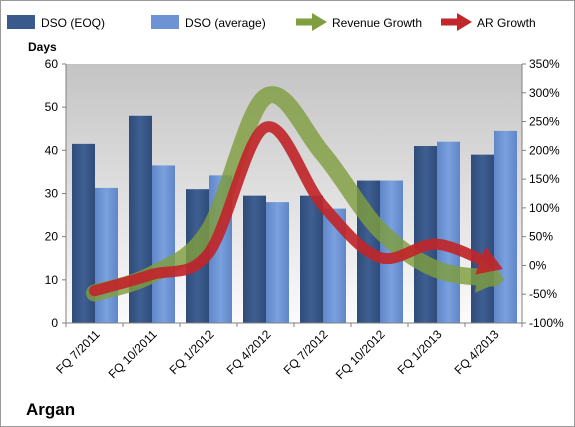 The image size is (575, 427). What do you see at coordinates (464, 22) in the screenshot?
I see `legend-ar-growth-swatch-head` at bounding box center [464, 22].